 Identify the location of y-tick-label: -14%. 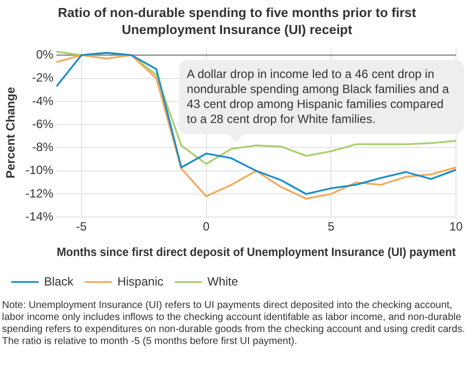
(39, 217).